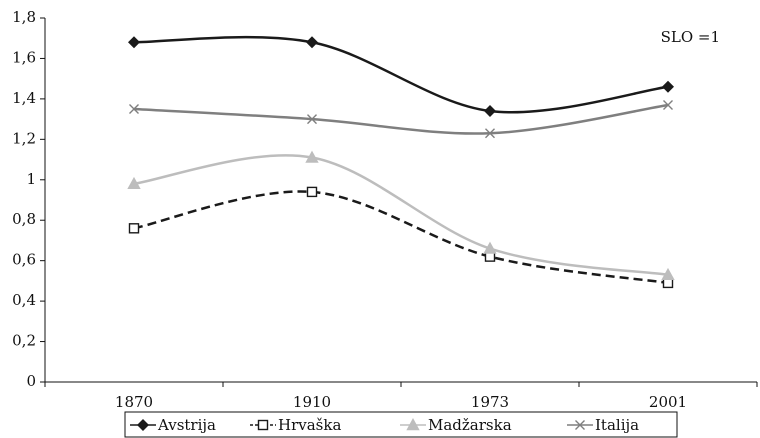 Image resolution: width=760 pixels, height=438 pixels. What do you see at coordinates (24, 98) in the screenshot?
I see `y-tick-label: 1,4` at bounding box center [24, 98].